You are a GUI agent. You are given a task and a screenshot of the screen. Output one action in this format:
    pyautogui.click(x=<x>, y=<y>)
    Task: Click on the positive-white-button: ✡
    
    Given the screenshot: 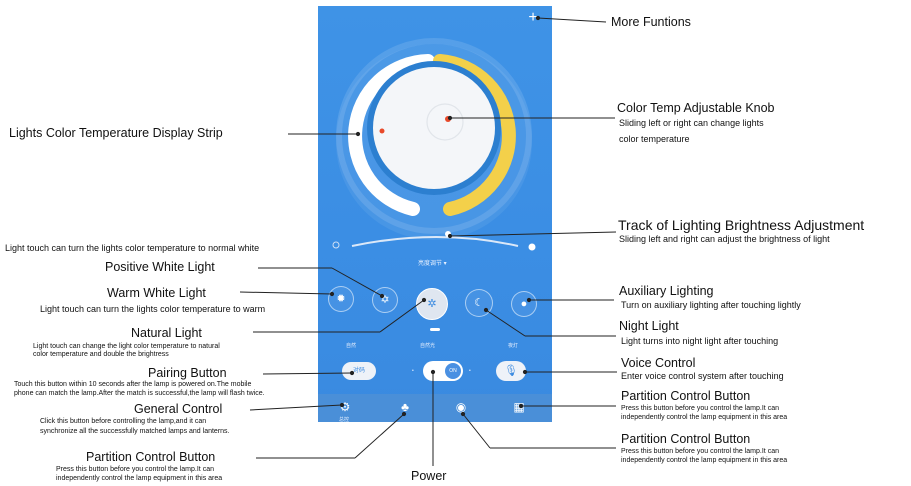 What is the action you would take?
    pyautogui.click(x=385, y=300)
    